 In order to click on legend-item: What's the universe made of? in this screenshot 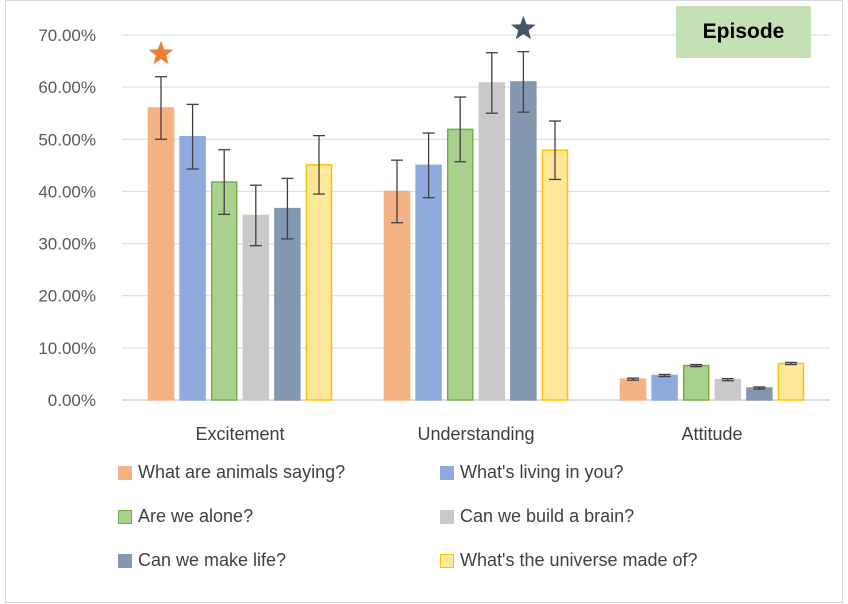, I will do `click(569, 560)`.